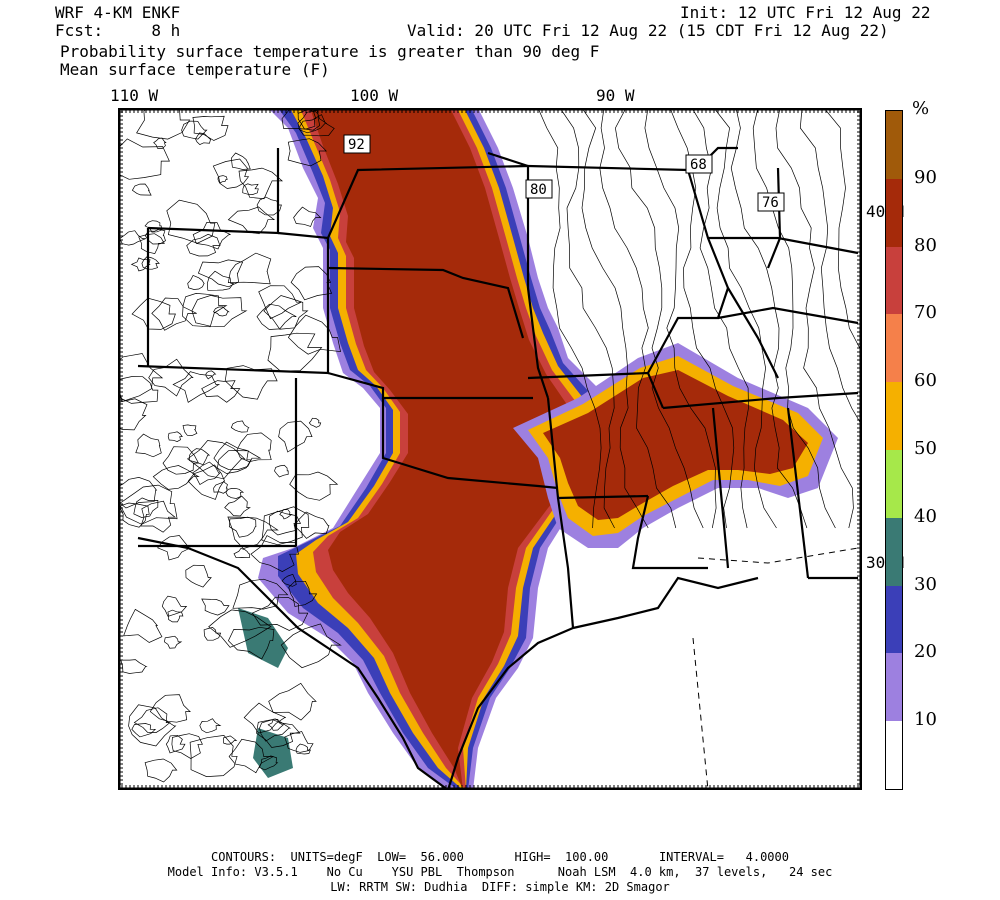 The image size is (1000, 900). What do you see at coordinates (430, 385) in the screenshot?
I see `boundary-ks-ok` at bounding box center [430, 385].